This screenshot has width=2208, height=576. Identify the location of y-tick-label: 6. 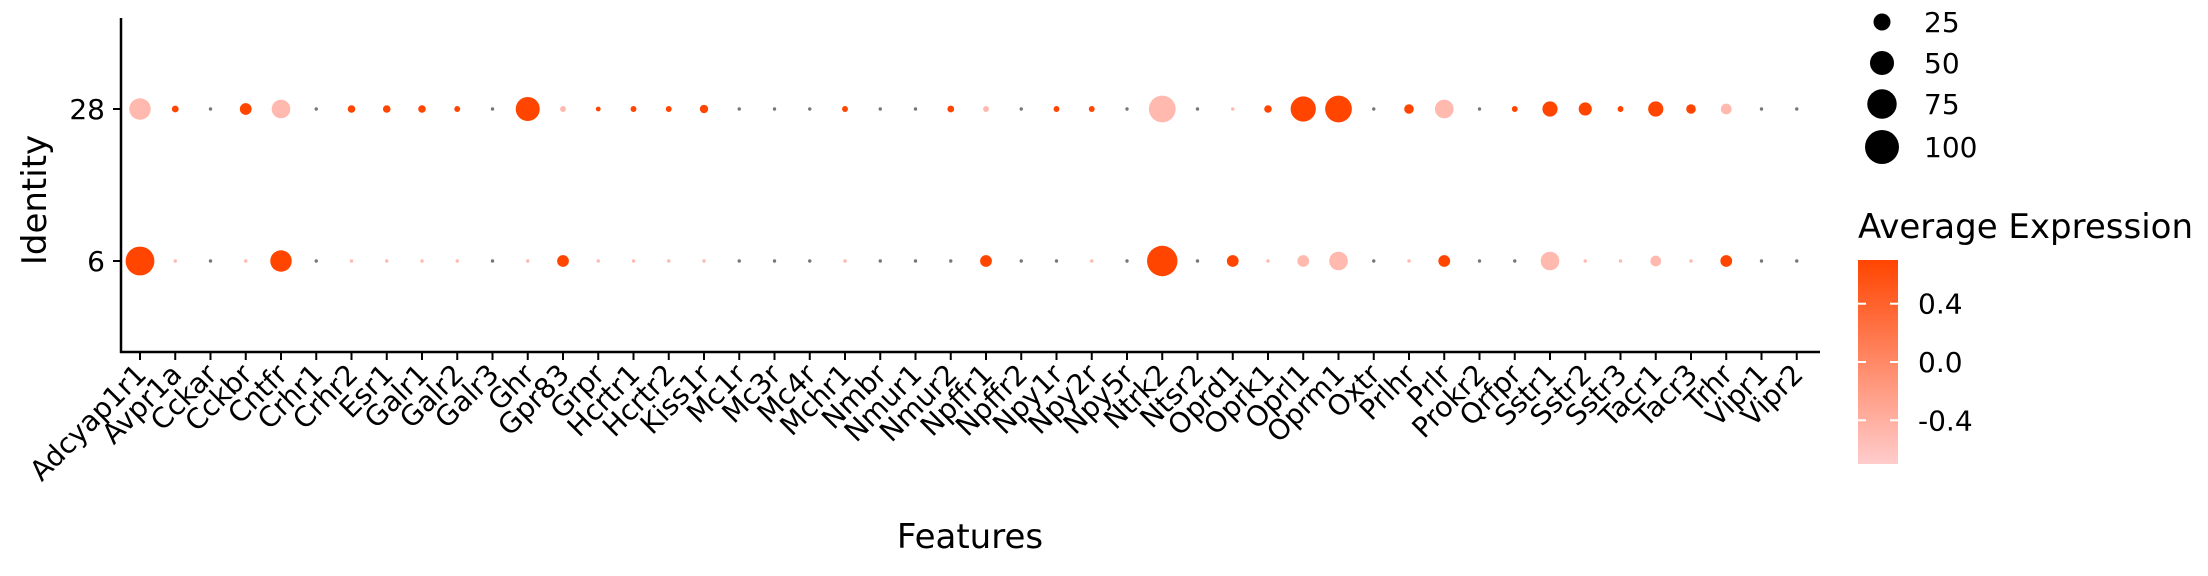
(96, 261).